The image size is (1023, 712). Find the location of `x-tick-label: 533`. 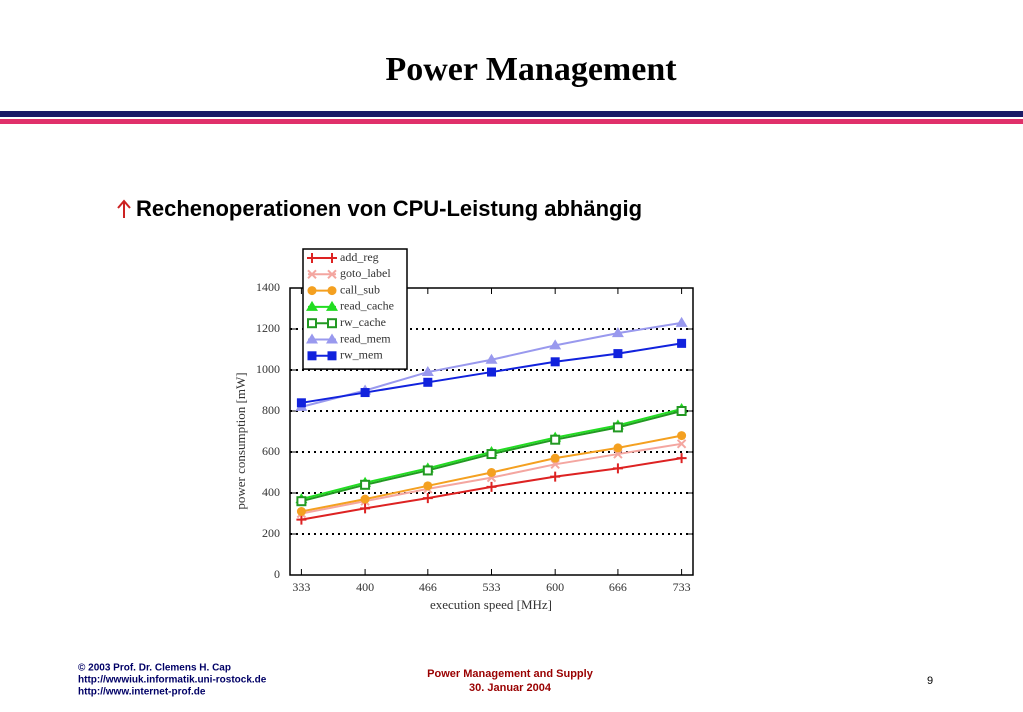

x-tick-label: 533 is located at coordinates (492, 587).